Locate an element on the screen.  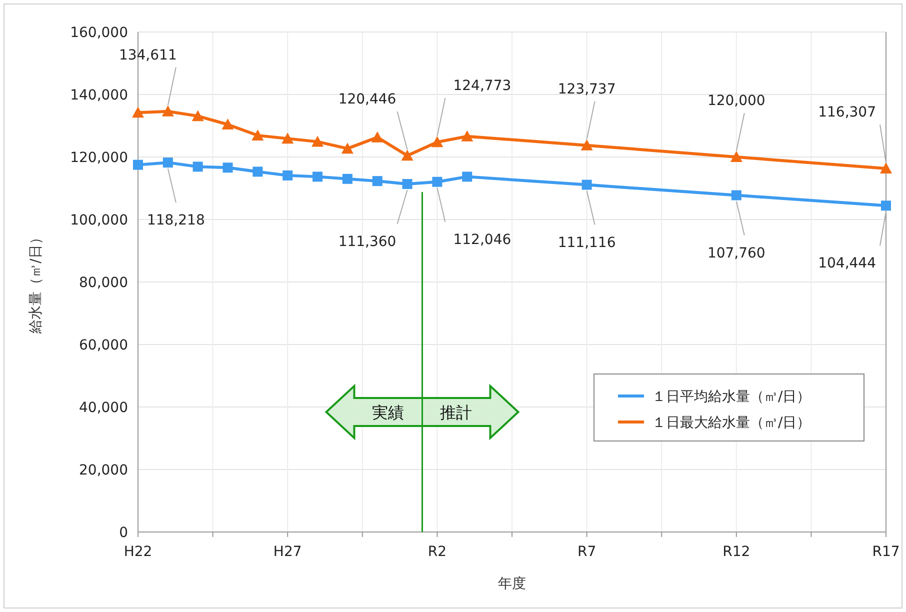
data-label: 118,218 is located at coordinates (175, 220).